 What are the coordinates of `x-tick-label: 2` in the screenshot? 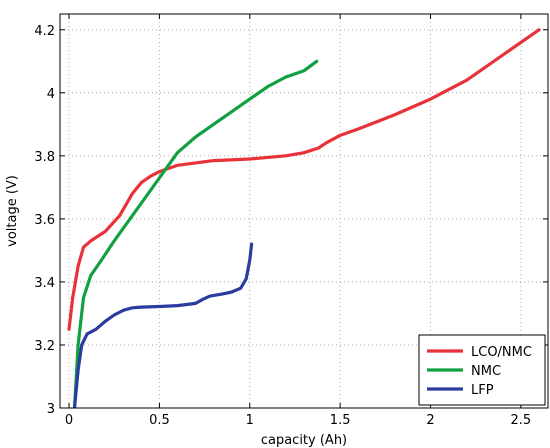 It's located at (430, 420).